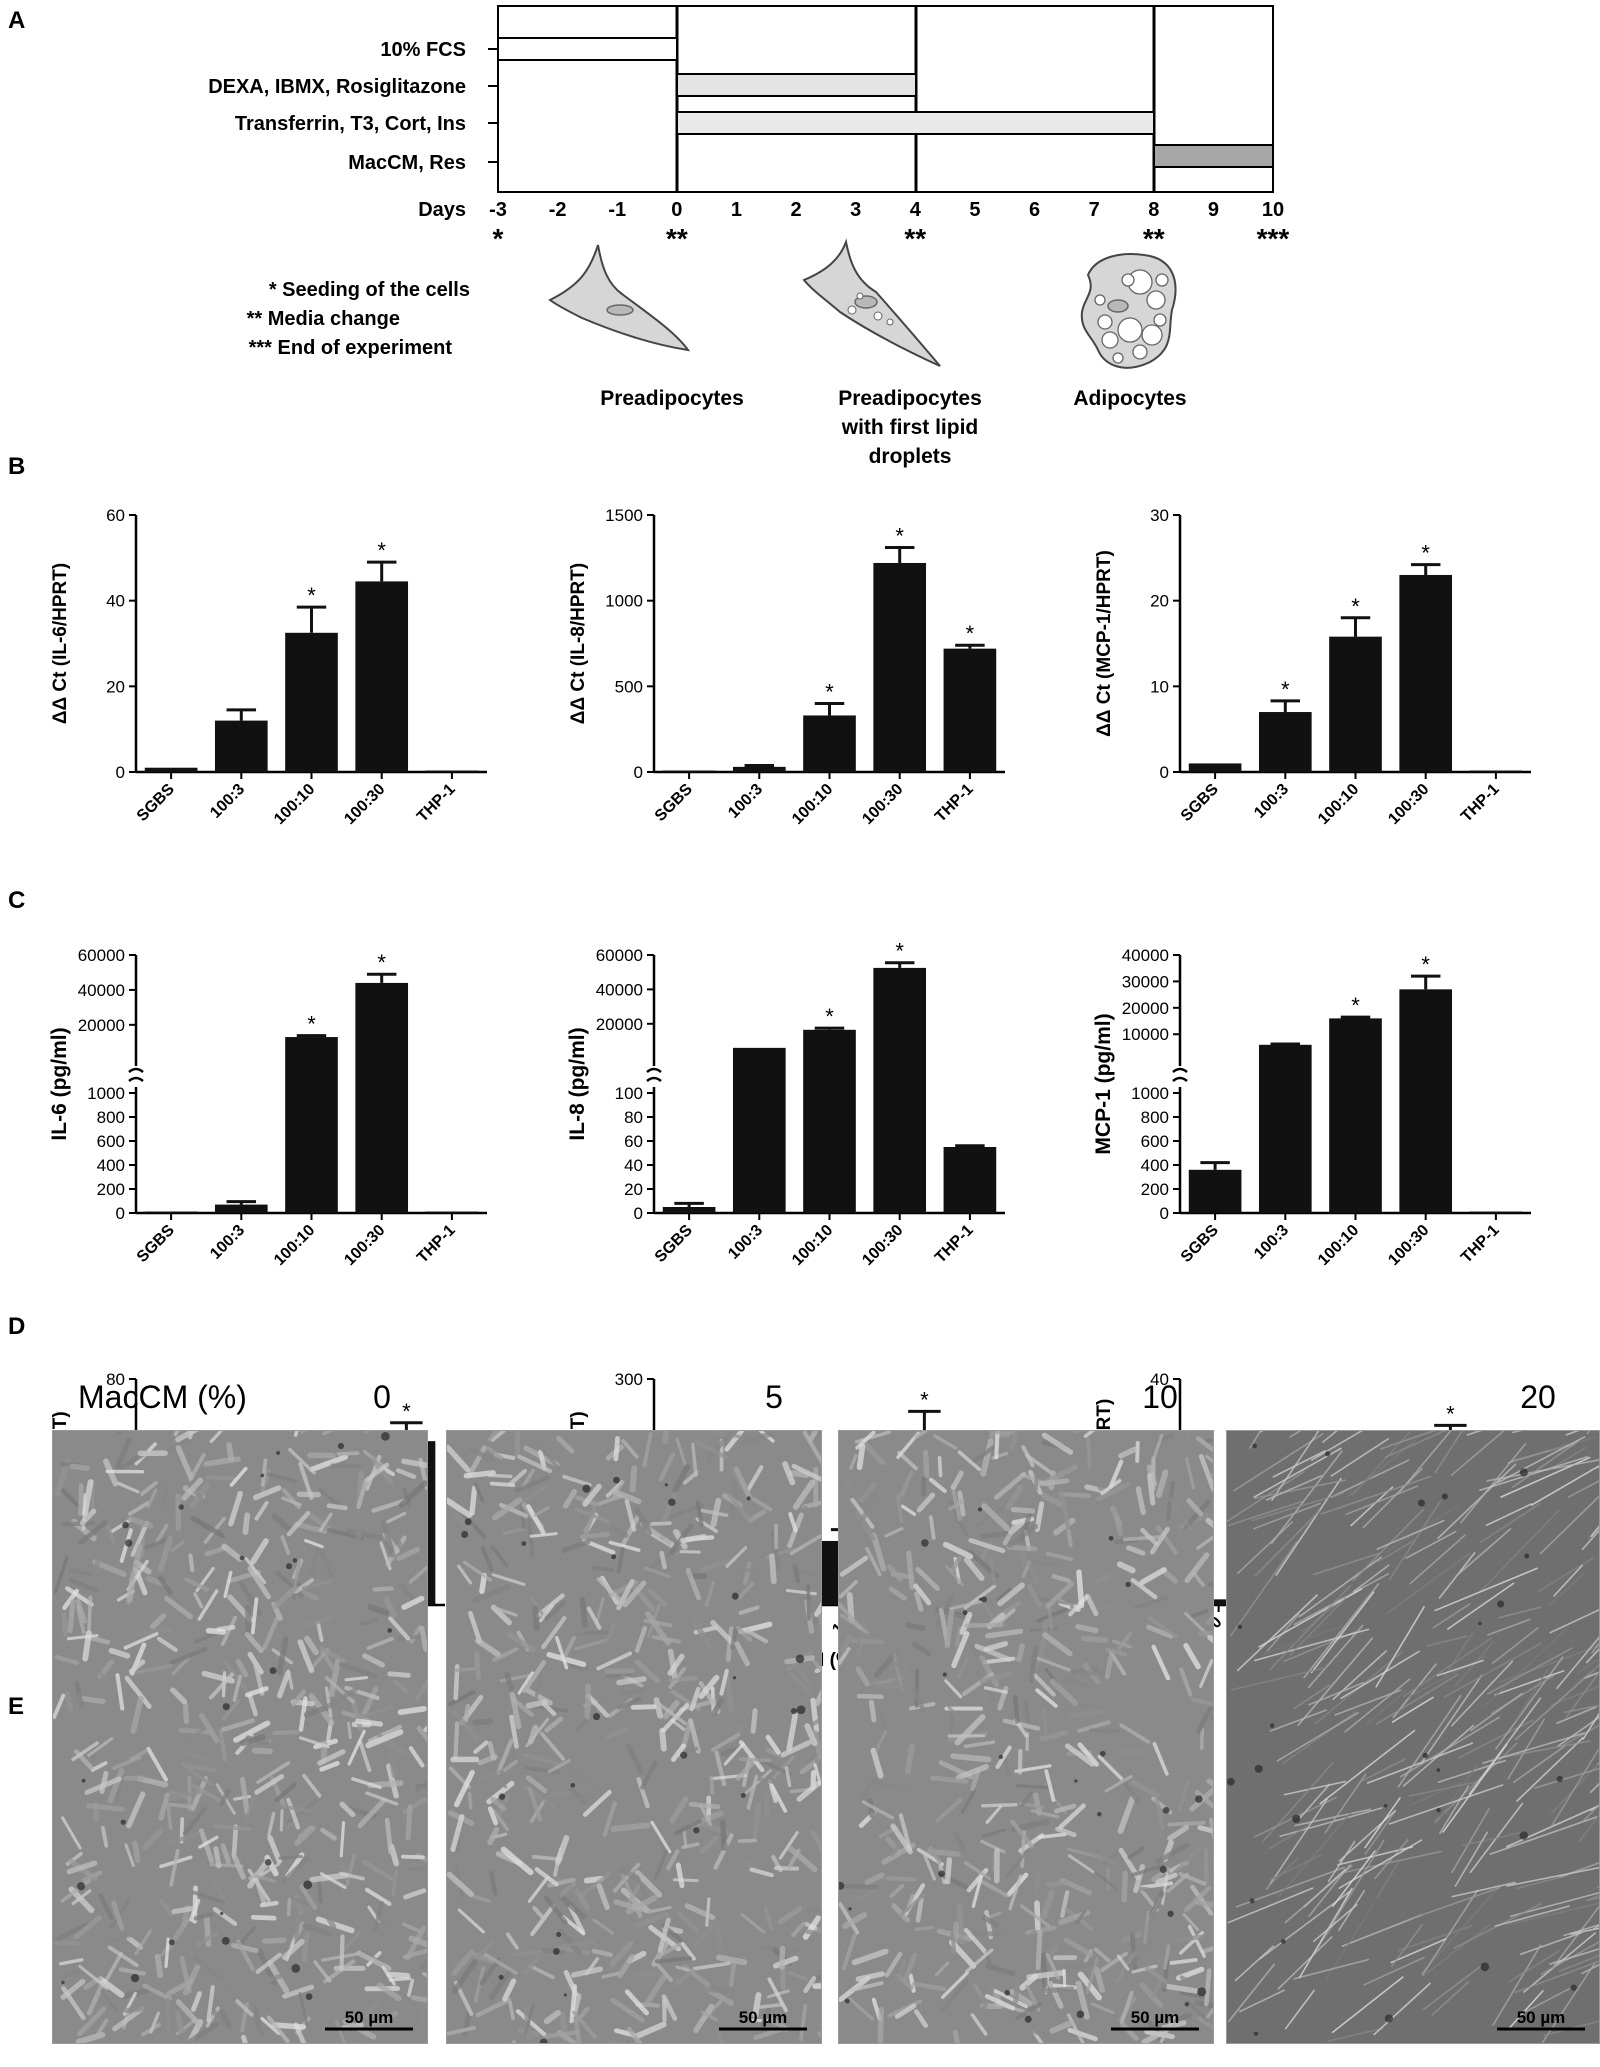  What do you see at coordinates (1155, 1141) in the screenshot?
I see `y-tick-label: 600` at bounding box center [1155, 1141].